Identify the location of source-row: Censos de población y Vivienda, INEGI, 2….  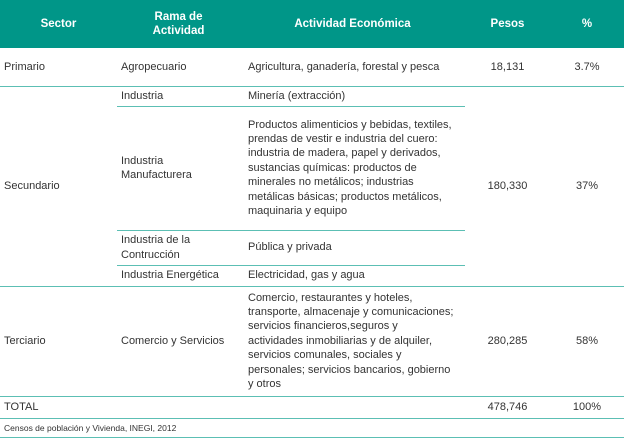
(312, 428).